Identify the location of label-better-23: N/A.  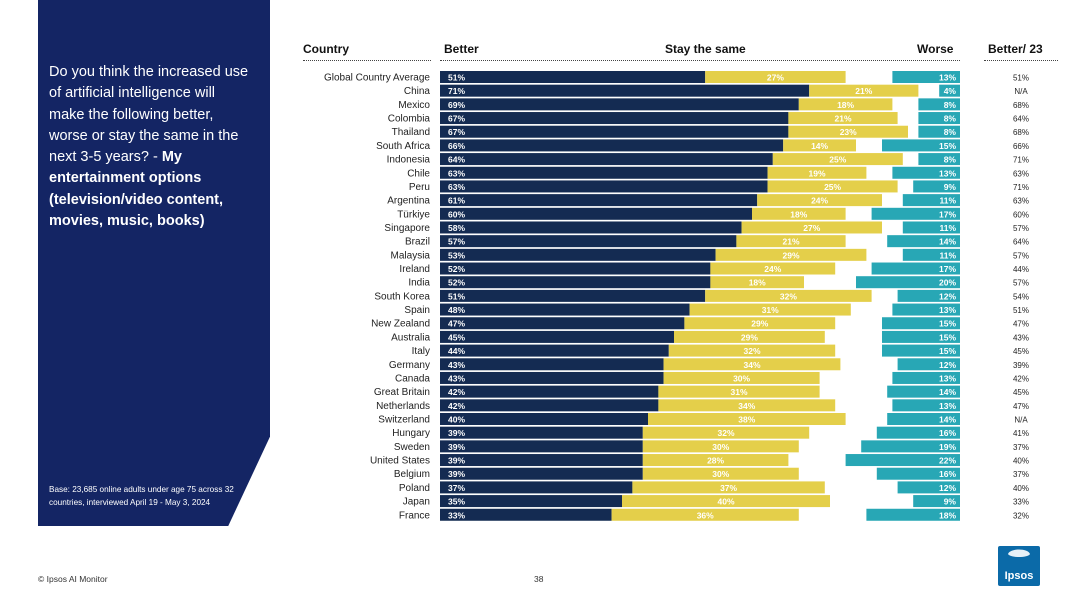
(1021, 420).